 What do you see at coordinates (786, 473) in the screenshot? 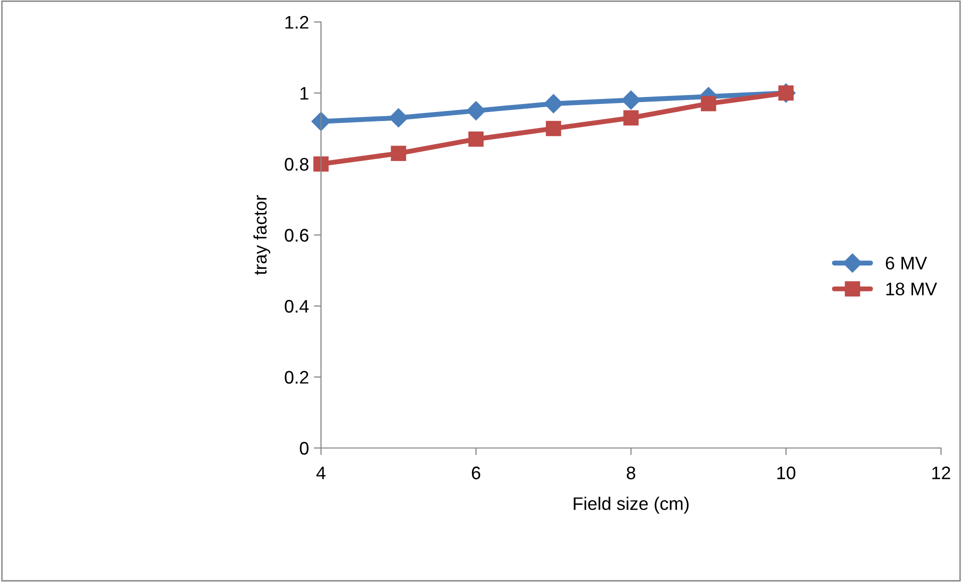
I see `x-tick-label: 10` at bounding box center [786, 473].